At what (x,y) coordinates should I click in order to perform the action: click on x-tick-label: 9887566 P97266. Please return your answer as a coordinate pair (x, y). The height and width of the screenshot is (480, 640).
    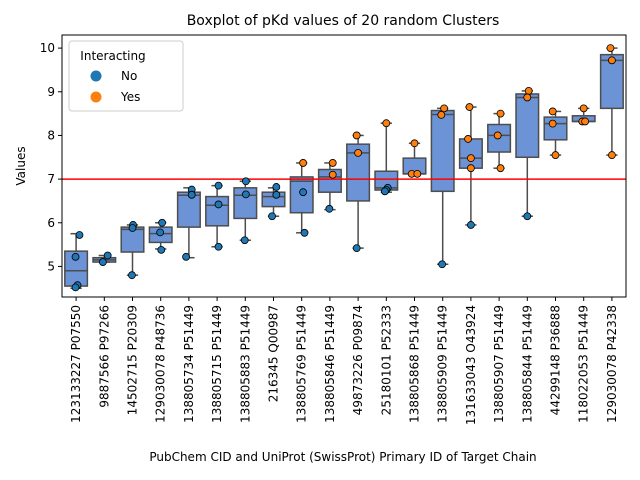
    Looking at the image, I should click on (104, 356).